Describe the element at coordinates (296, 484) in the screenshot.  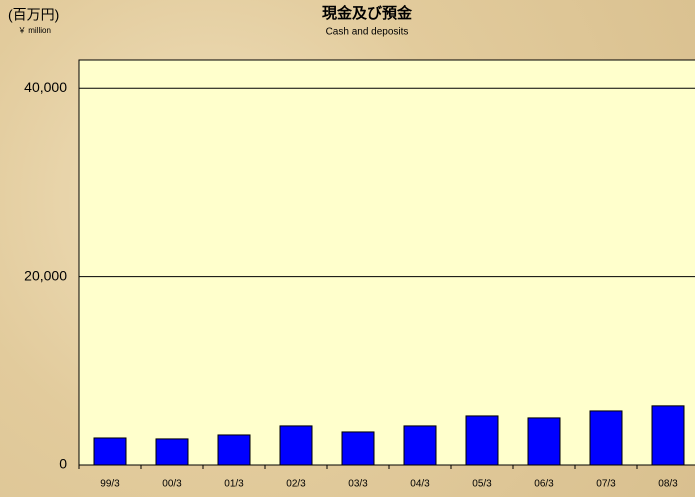
I see `x-tick-label: 02/3` at that location.